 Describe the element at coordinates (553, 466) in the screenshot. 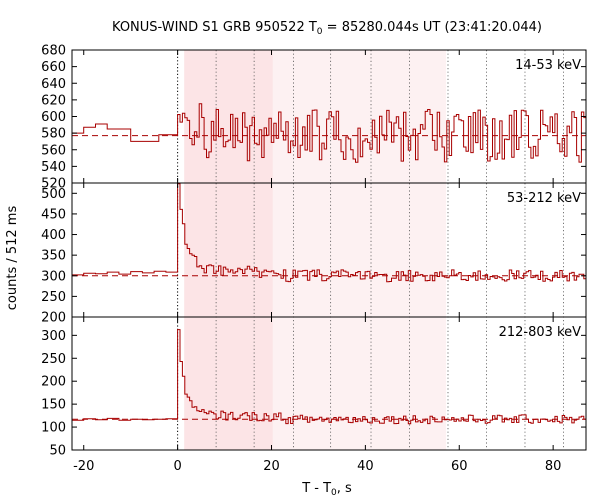

I see `x-tick-label: 80` at that location.